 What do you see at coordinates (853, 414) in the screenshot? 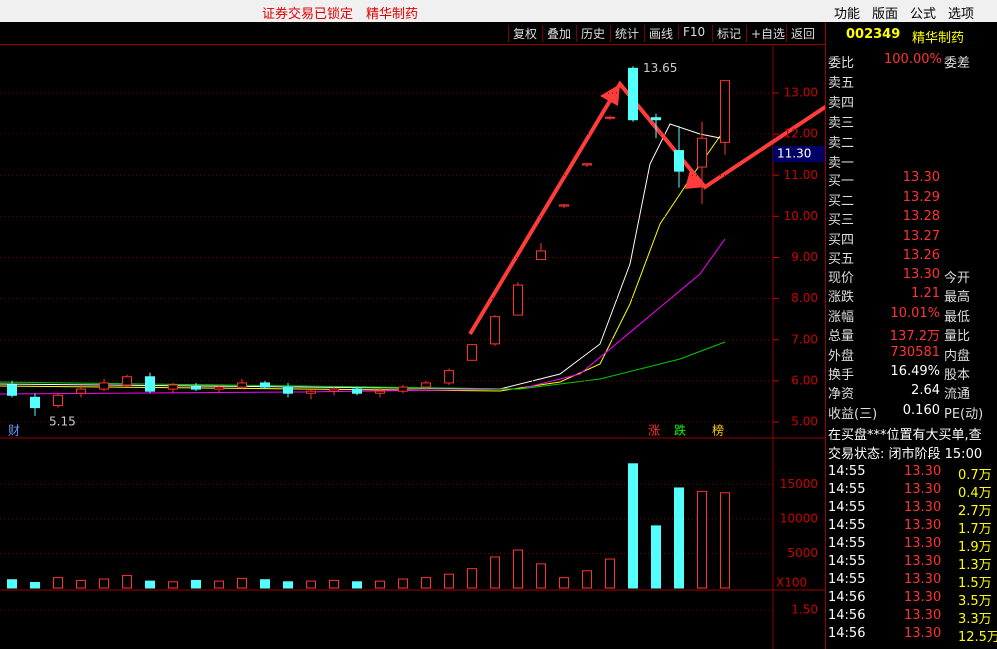
I see `stat-label: 收益(三)` at bounding box center [853, 414].